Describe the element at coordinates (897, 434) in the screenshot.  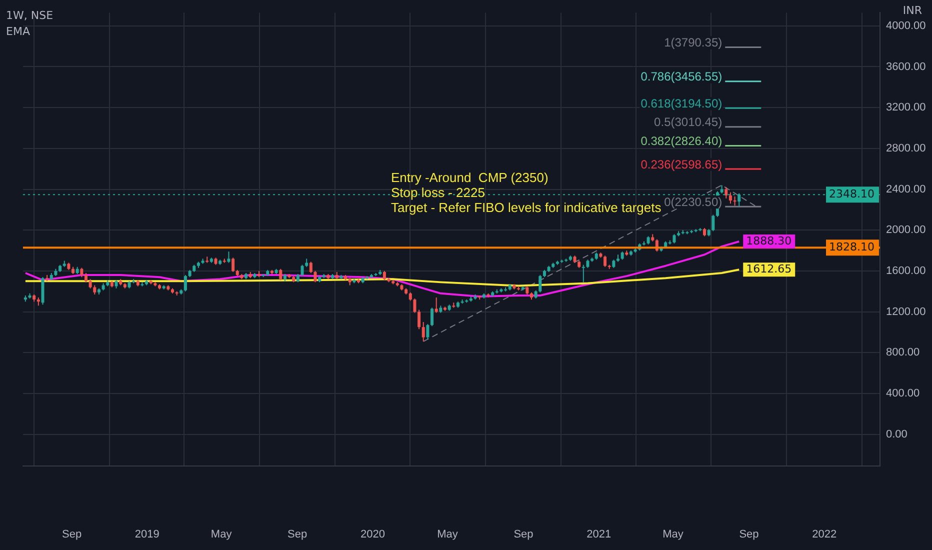
I see `y-tick-label: 0.00` at that location.